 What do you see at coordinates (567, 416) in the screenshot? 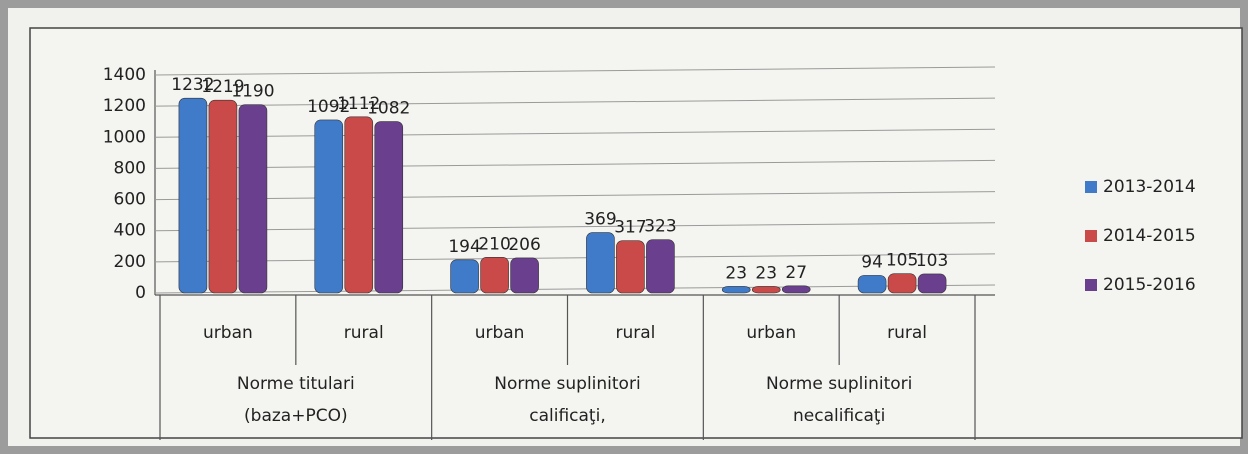
I see `group-label: calificaţi,` at bounding box center [567, 416].